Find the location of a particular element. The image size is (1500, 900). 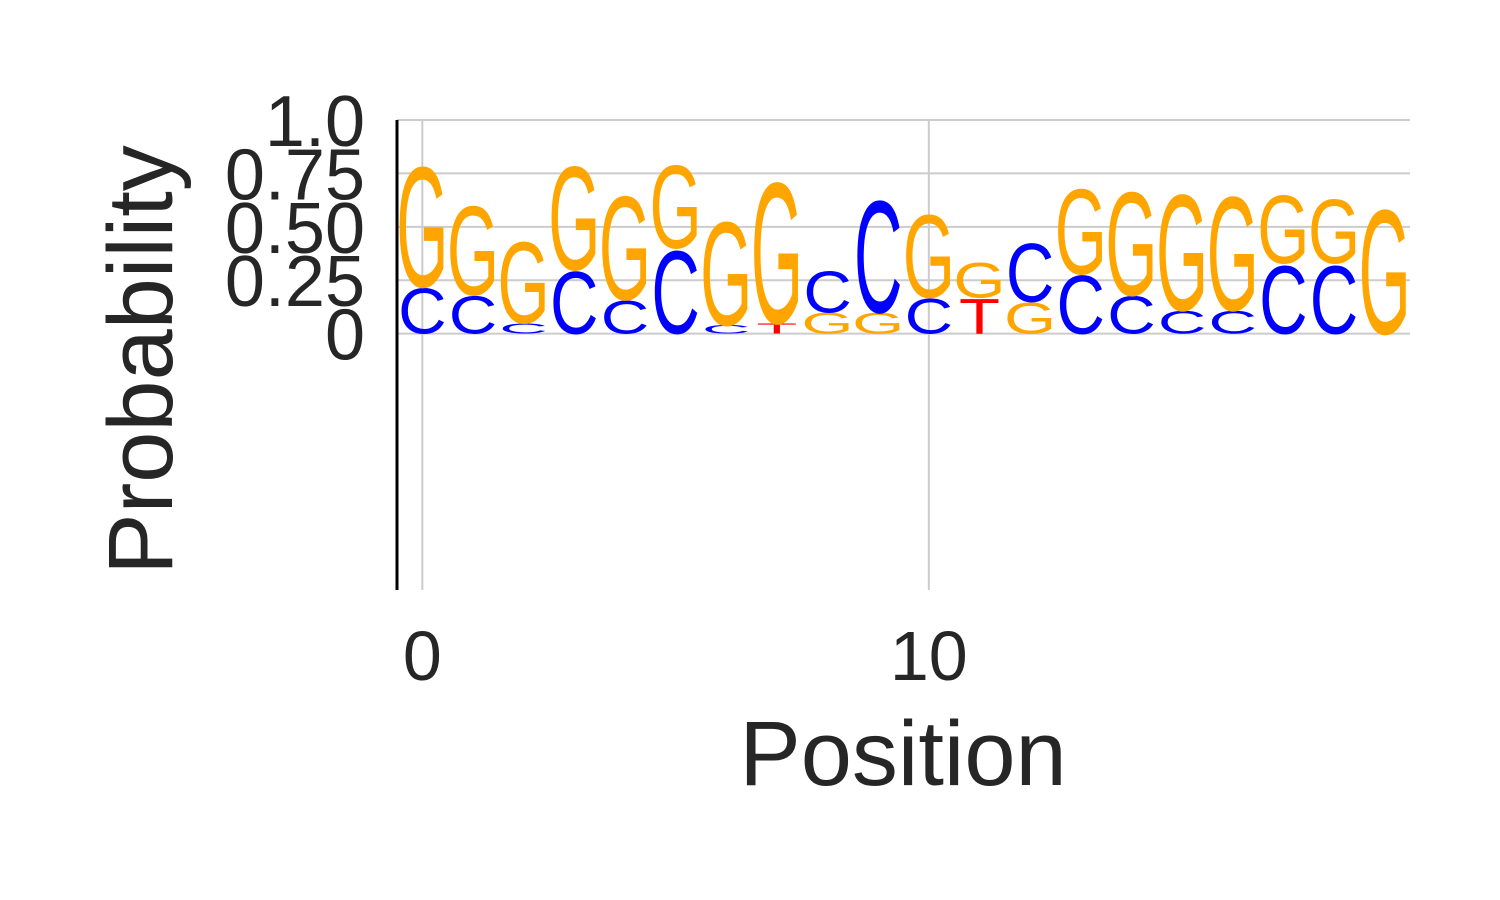

y-axis-label: Probability is located at coordinates (141, 360).